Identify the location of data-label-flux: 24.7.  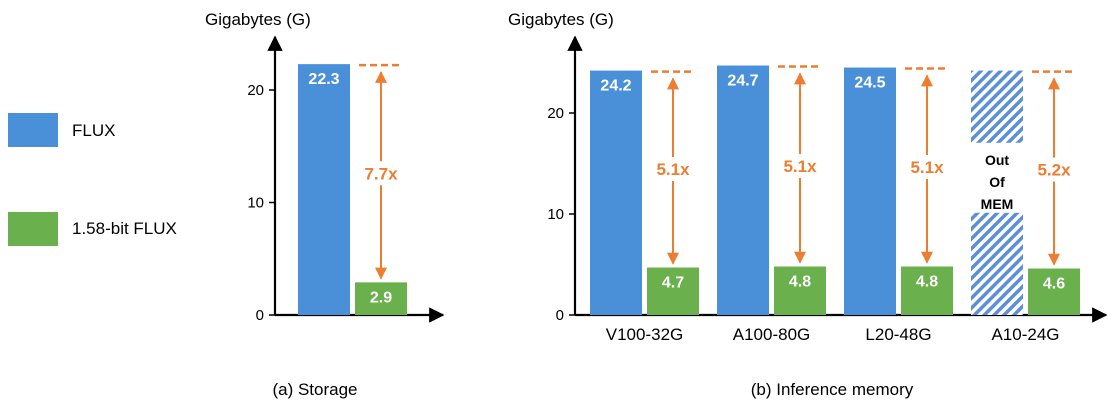
(742, 81).